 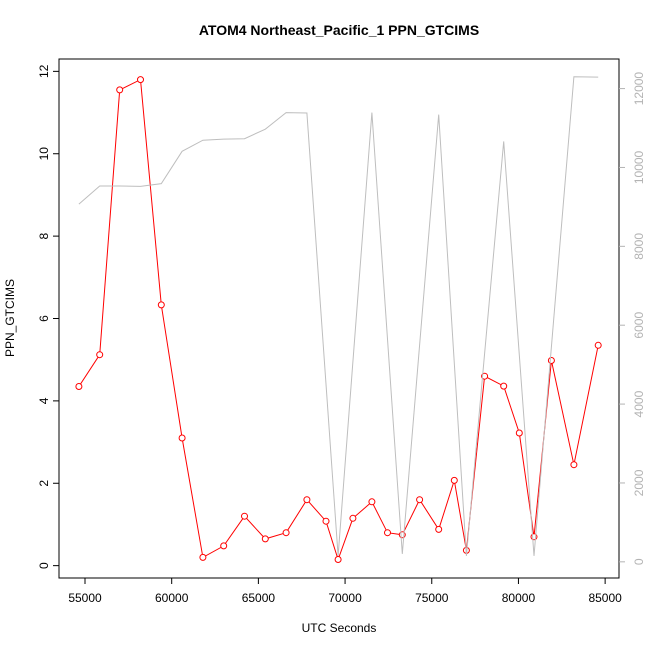 I want to click on y-tick-label-right: 8000, so click(x=639, y=246).